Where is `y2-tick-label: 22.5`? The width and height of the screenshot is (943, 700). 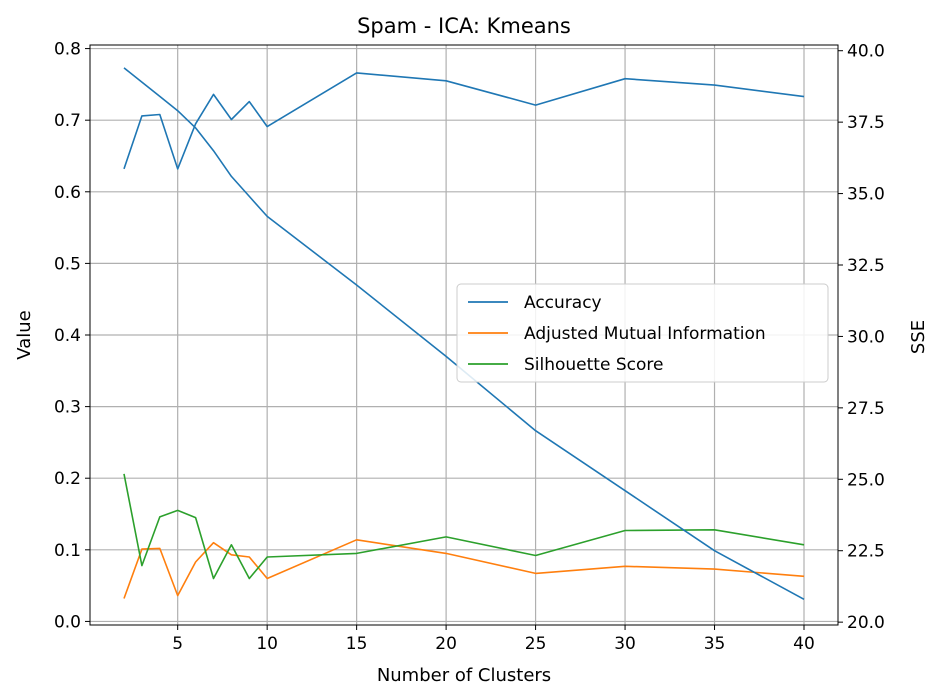 y2-tick-label: 22.5 is located at coordinates (866, 552).